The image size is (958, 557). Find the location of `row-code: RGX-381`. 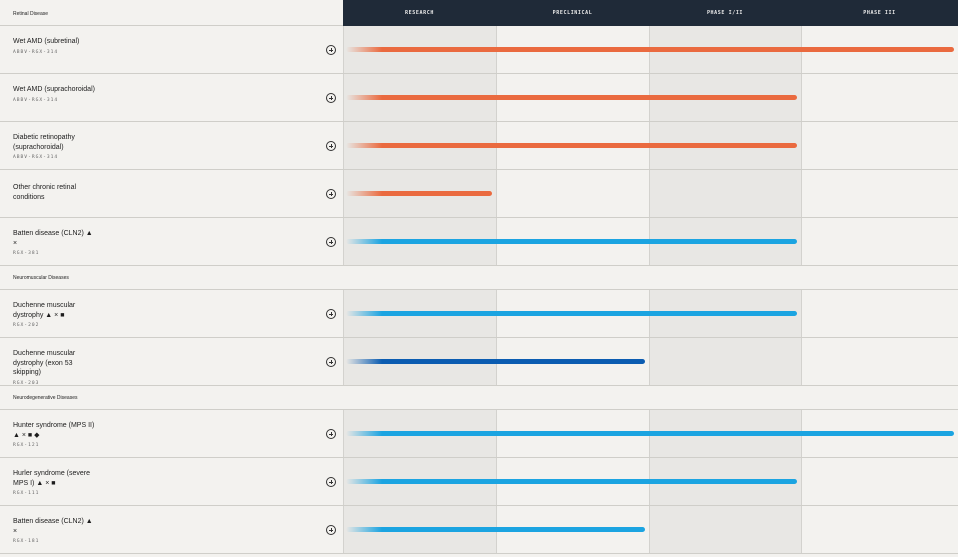

row-code: RGX-381 is located at coordinates (26, 253).